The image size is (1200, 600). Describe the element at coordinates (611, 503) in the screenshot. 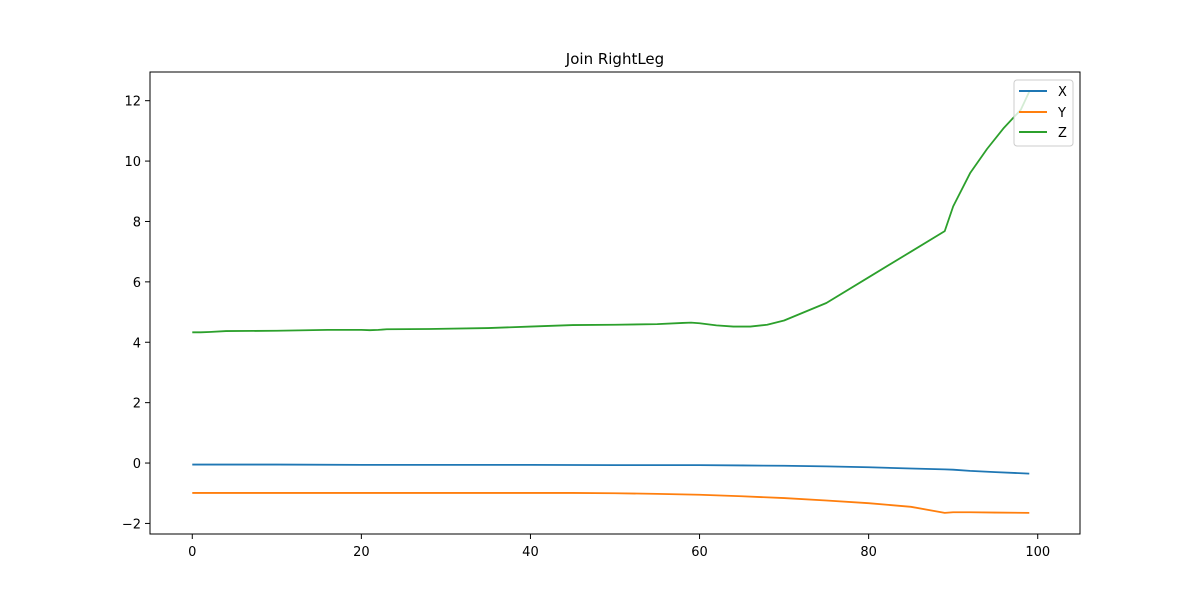

I see `series-line-y` at that location.